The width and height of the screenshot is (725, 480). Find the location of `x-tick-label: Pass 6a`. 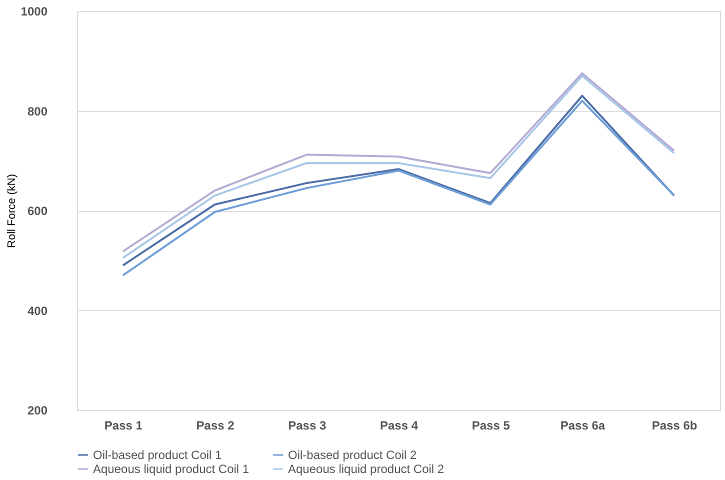

x-tick-label: Pass 6a is located at coordinates (583, 425).